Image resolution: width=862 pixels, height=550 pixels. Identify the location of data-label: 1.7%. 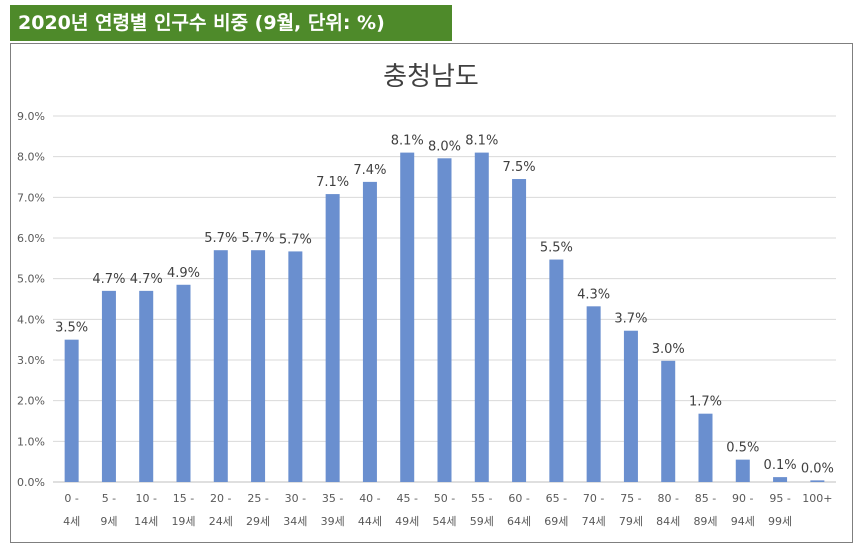
(705, 402).